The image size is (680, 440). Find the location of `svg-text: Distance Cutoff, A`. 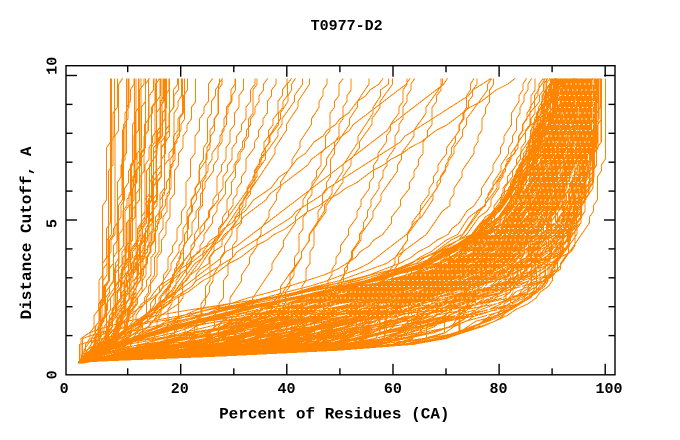

svg-text: Distance Cutoff, A is located at coordinates (27, 232).